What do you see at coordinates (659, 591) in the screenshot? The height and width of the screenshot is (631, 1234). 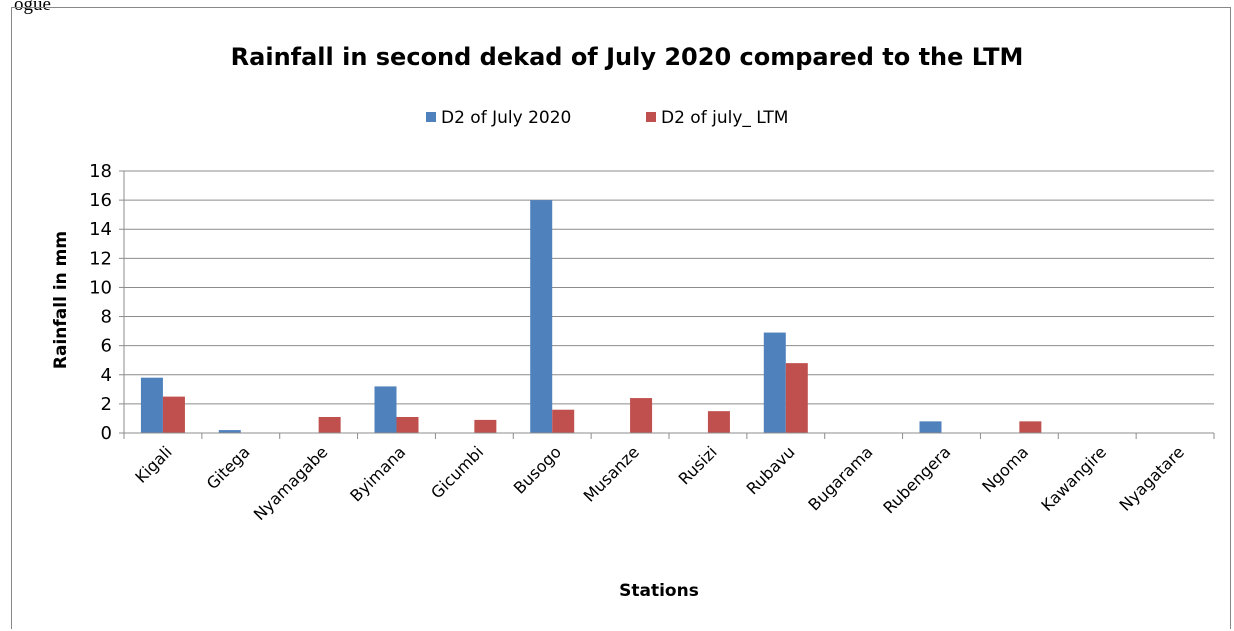 I see `x-axis-label: Stations` at bounding box center [659, 591].